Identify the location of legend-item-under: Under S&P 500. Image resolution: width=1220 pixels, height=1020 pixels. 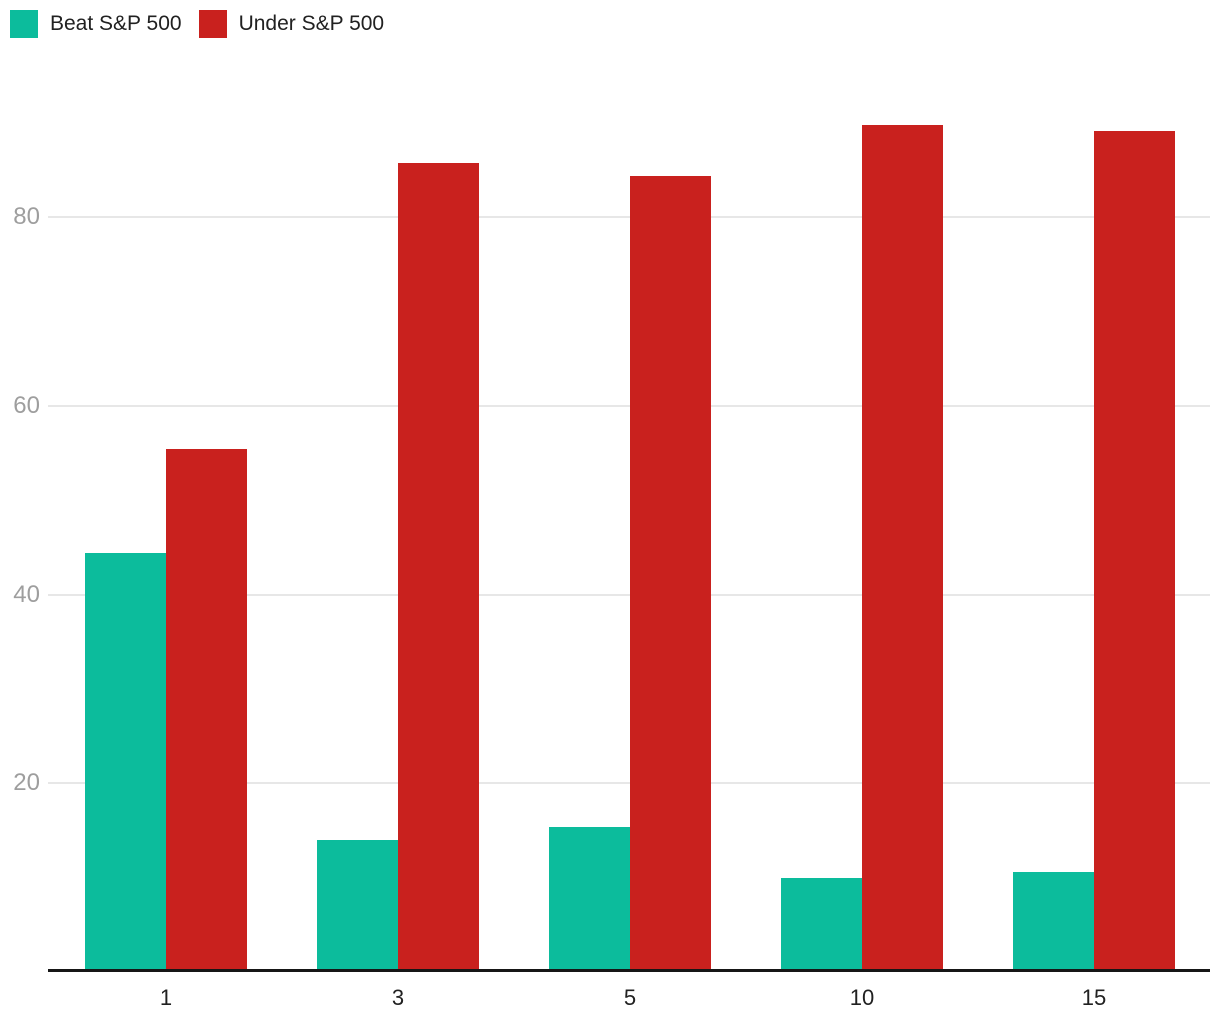
(291, 24).